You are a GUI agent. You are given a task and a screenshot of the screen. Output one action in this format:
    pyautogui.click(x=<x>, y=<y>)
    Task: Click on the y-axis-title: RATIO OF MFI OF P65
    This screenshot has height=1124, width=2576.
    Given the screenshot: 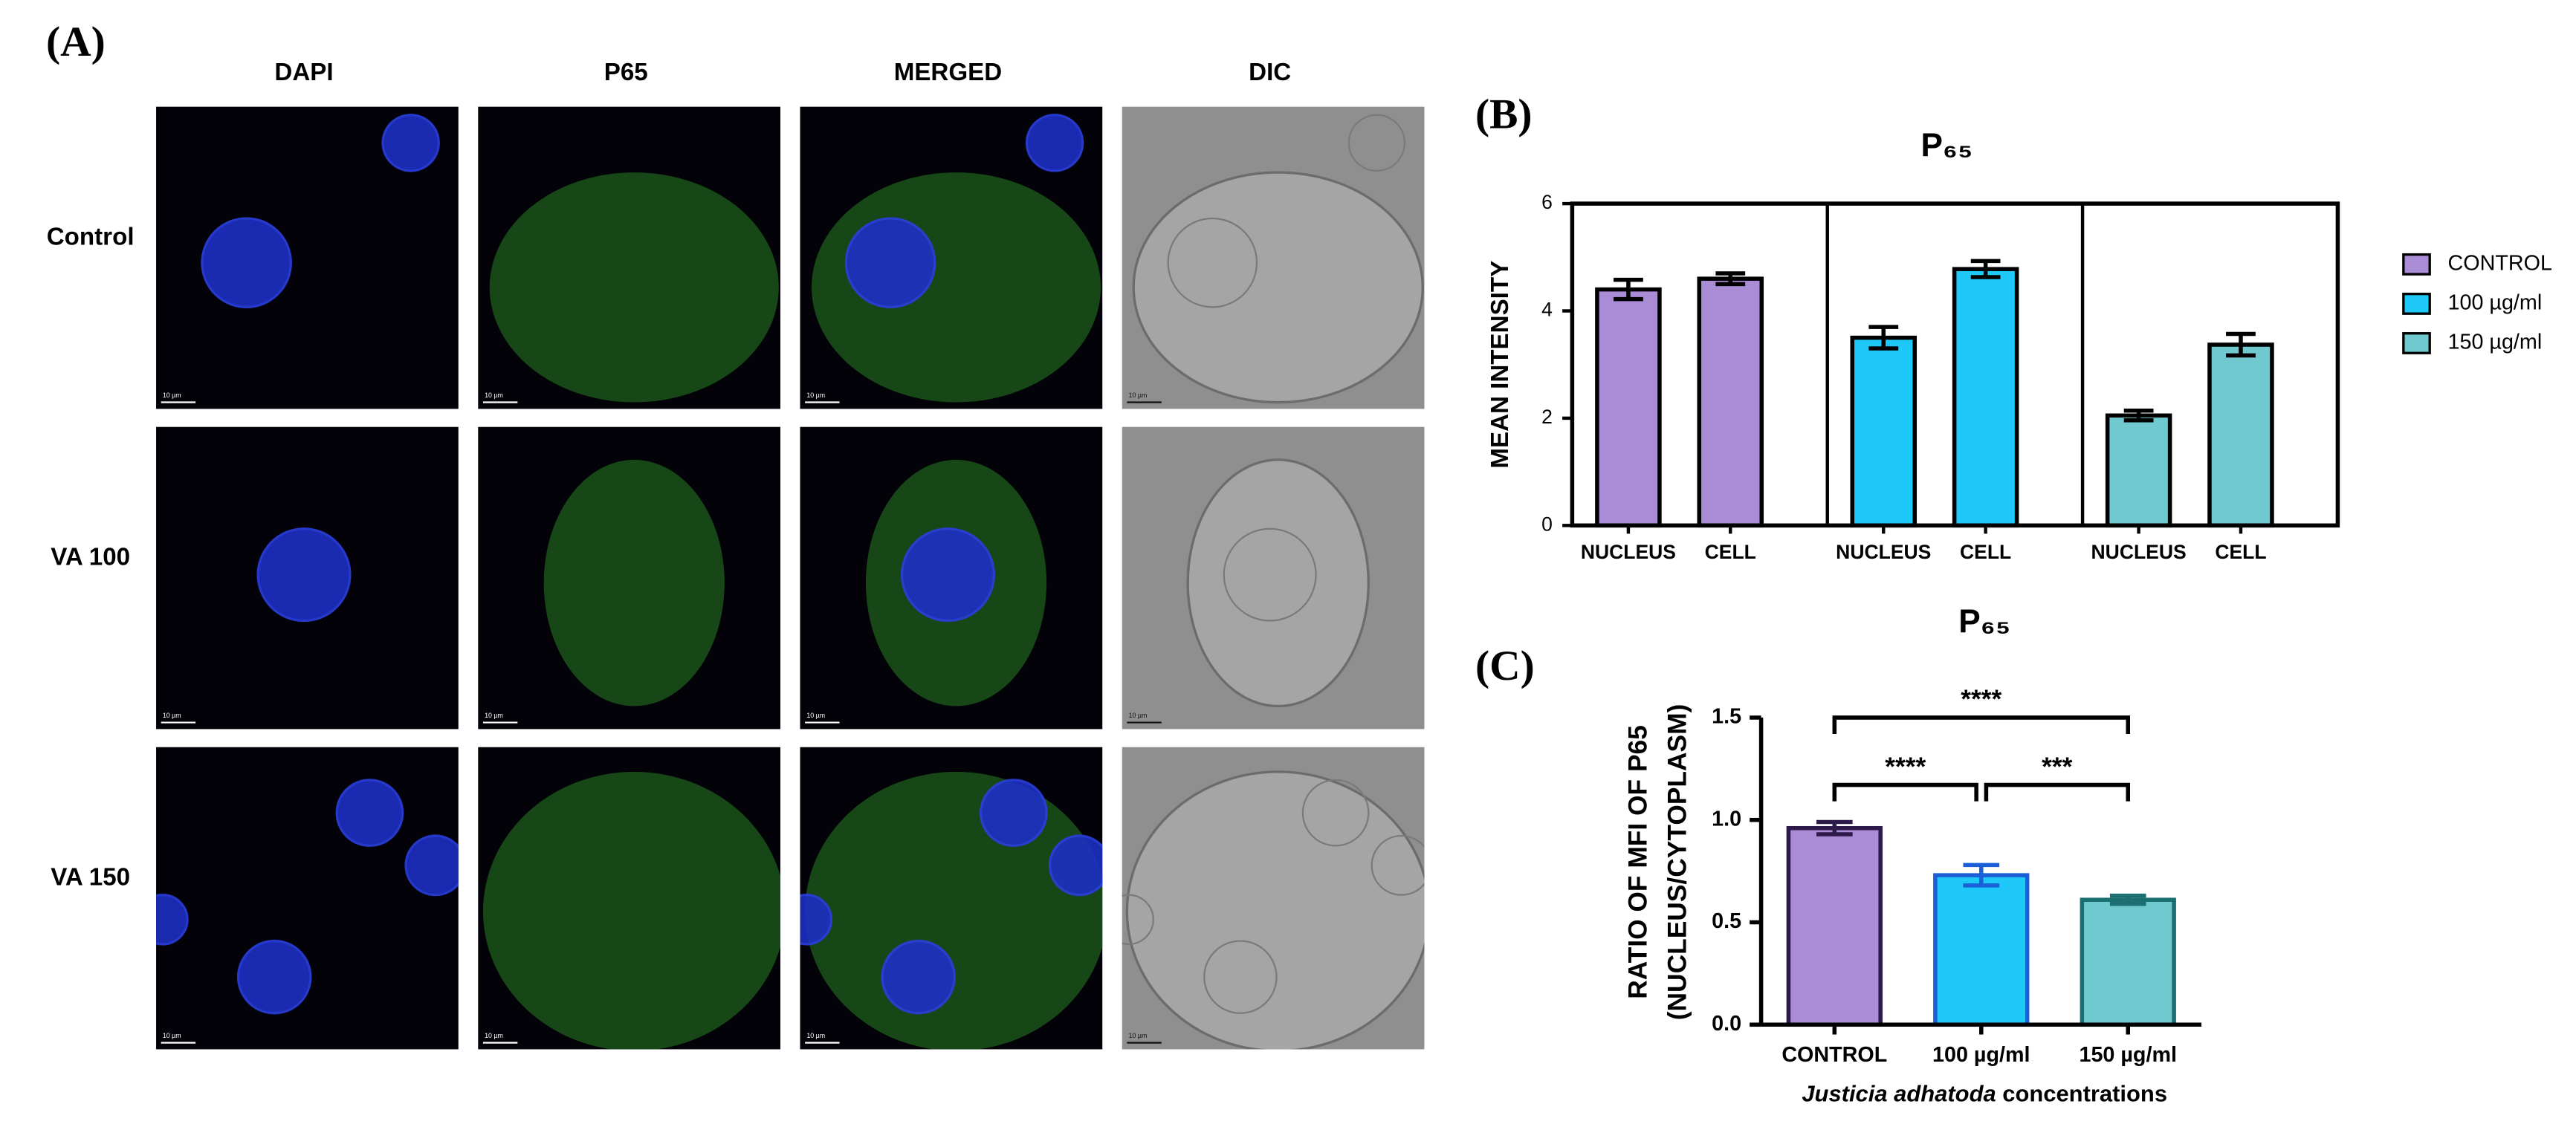 What is the action you would take?
    pyautogui.click(x=1637, y=862)
    